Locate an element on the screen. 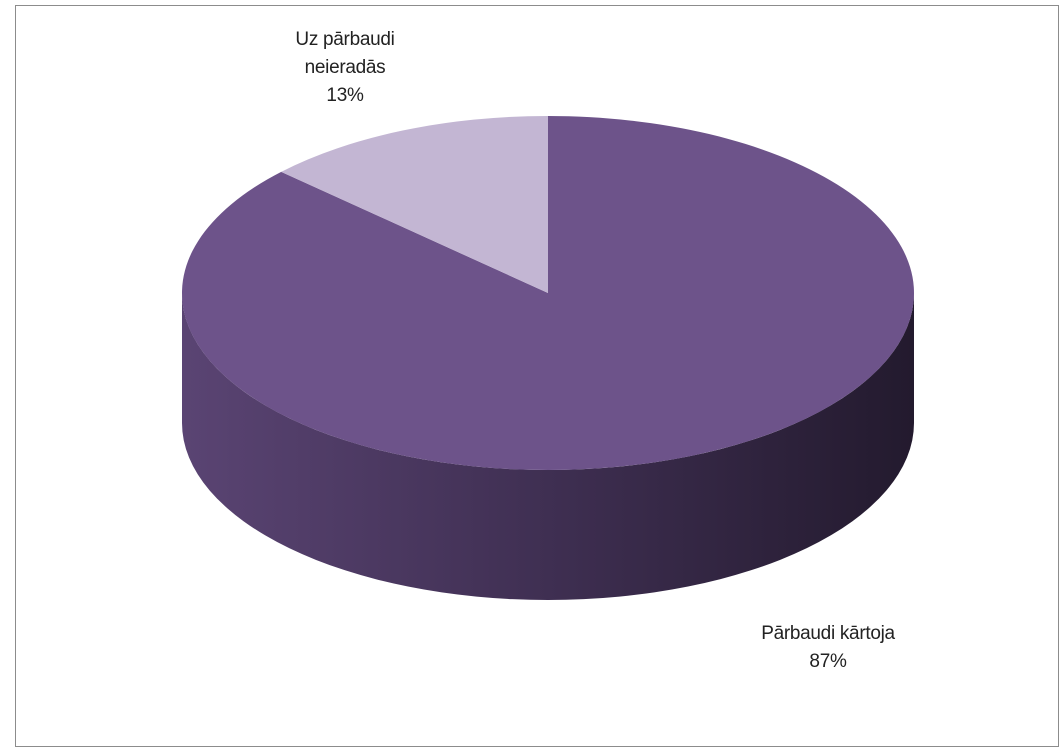 This screenshot has width=1063, height=750. slice-label: Uz pārbaudi neieradās is located at coordinates (345, 53).